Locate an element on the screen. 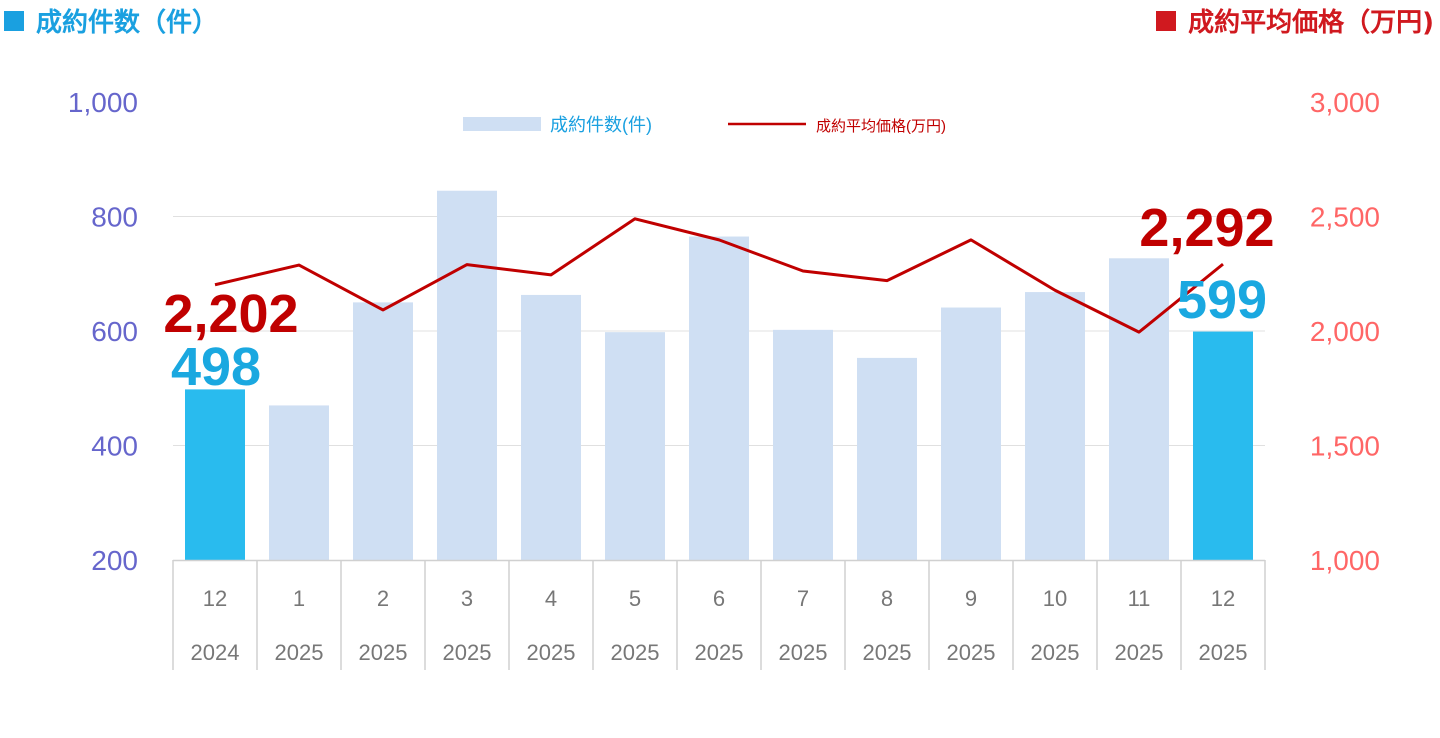 The width and height of the screenshot is (1440, 738). left-tick-label: 600 is located at coordinates (114, 331).